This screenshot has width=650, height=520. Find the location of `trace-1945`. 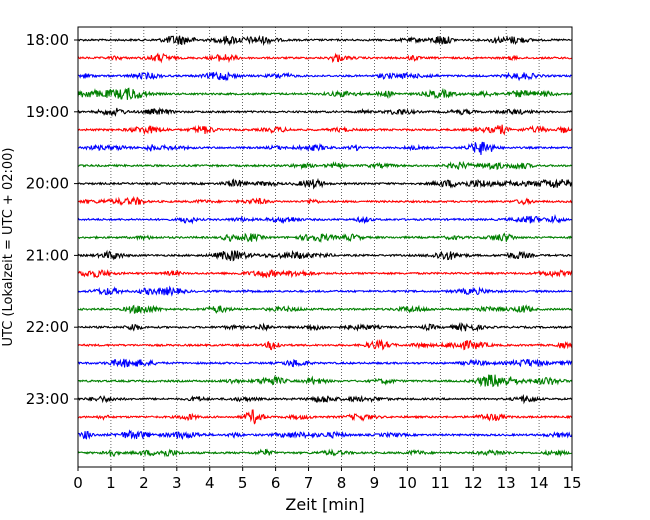

trace-1945 is located at coordinates (325, 165).